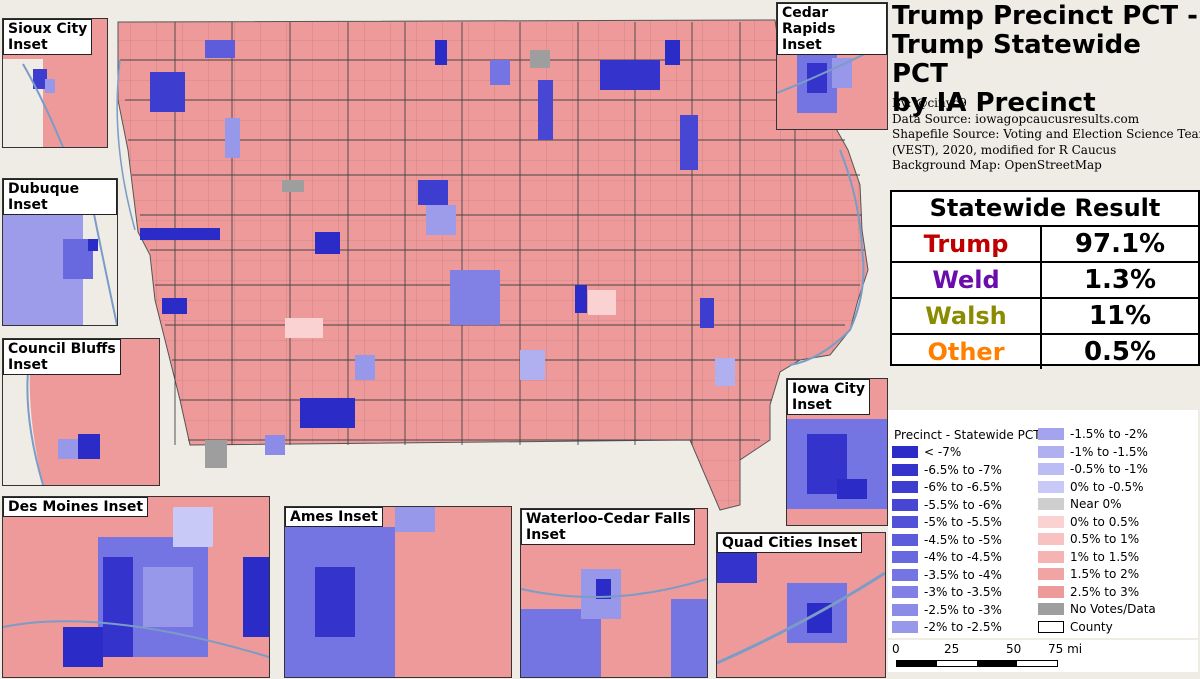 This screenshot has width=1200, height=679. What do you see at coordinates (963, 469) in the screenshot?
I see `legend-label: -6.5% to -7%` at bounding box center [963, 469].